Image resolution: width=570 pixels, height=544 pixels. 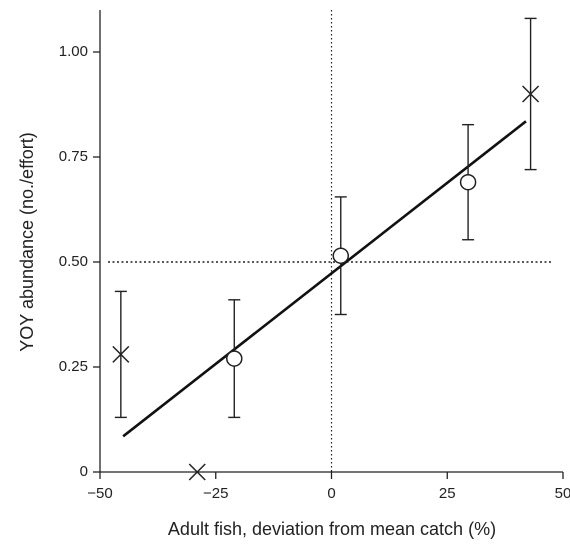 What do you see at coordinates (331, 493) in the screenshot?
I see `x-tick-label: 0` at bounding box center [331, 493].